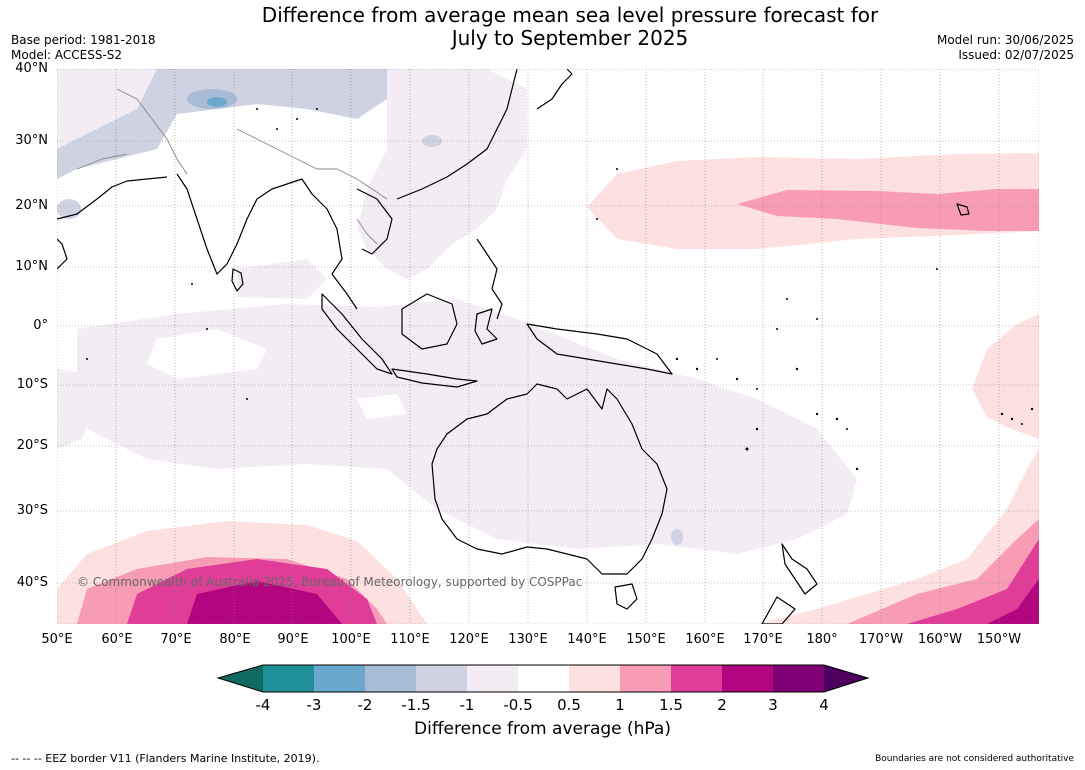 The width and height of the screenshot is (1085, 770). Describe the element at coordinates (486, 326) in the screenshot. I see `coast-sulawesi` at that location.